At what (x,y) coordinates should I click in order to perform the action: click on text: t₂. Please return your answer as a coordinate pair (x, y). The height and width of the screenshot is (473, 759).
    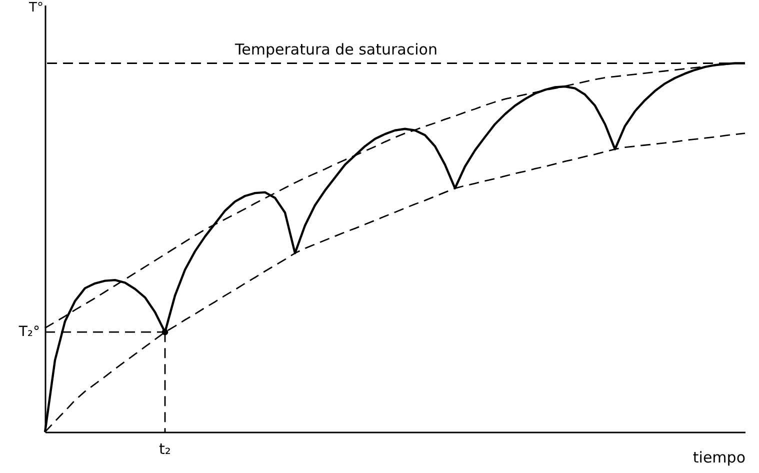
    Looking at the image, I should click on (165, 449).